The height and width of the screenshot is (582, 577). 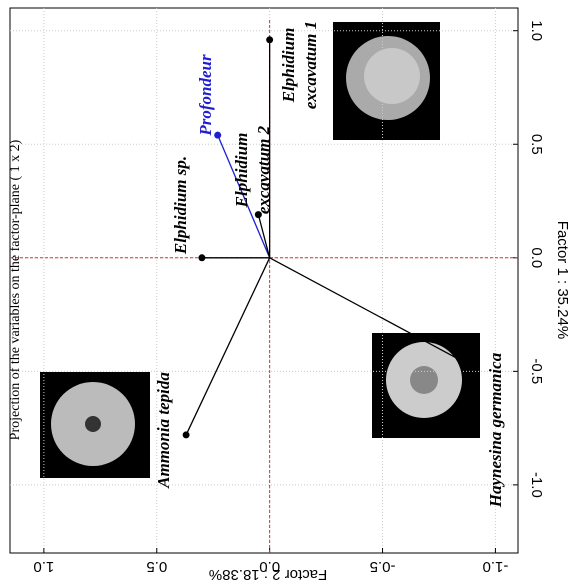 I want to click on x-axis-label: Factor 2 : 18.38%, so click(x=268, y=574).